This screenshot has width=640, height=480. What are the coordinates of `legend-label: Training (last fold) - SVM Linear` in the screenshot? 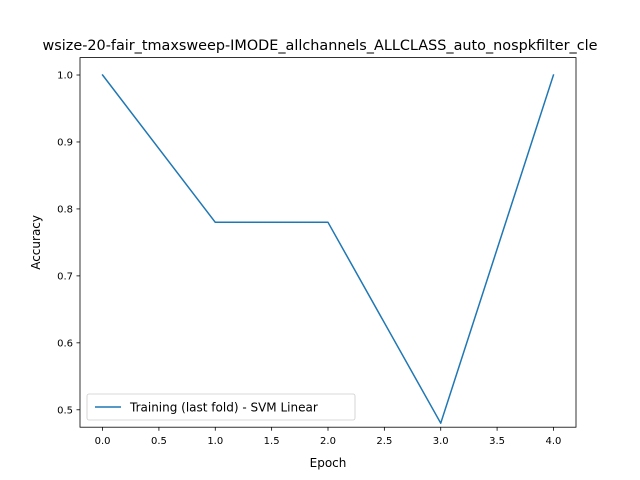 It's located at (223, 408).